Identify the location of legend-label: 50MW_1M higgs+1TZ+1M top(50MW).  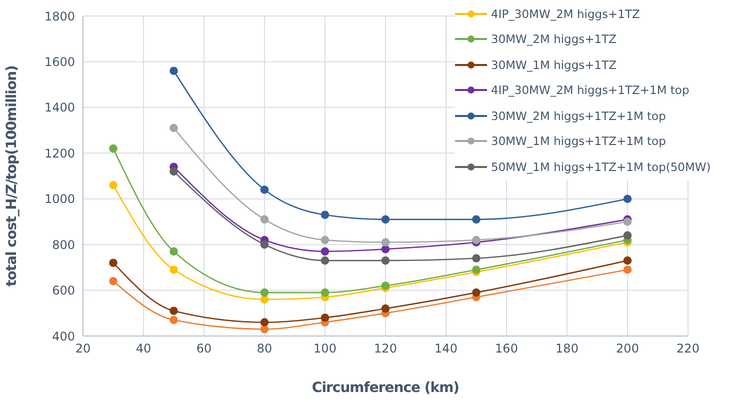
(601, 167).